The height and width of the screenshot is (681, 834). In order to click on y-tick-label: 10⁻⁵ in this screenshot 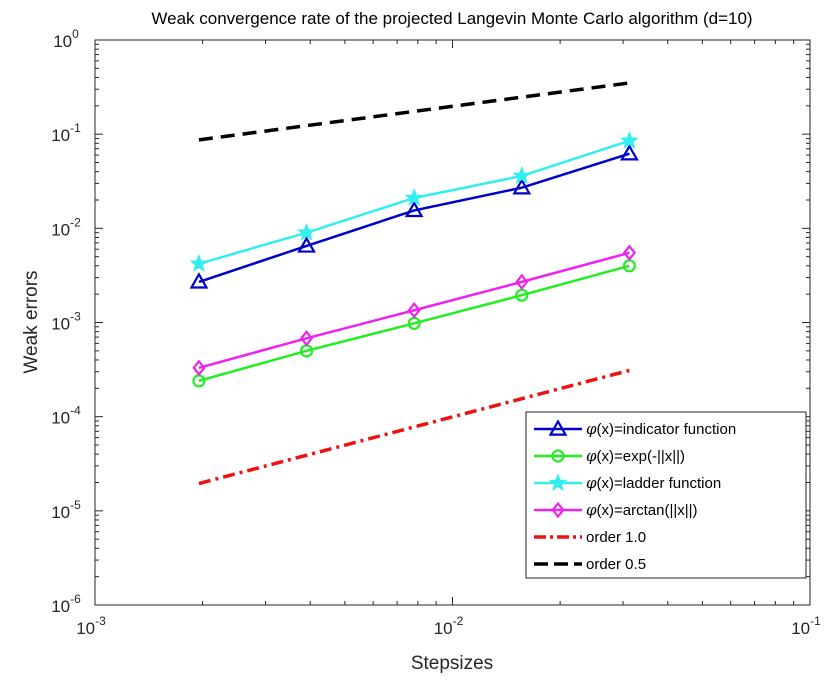, I will do `click(66, 510)`.